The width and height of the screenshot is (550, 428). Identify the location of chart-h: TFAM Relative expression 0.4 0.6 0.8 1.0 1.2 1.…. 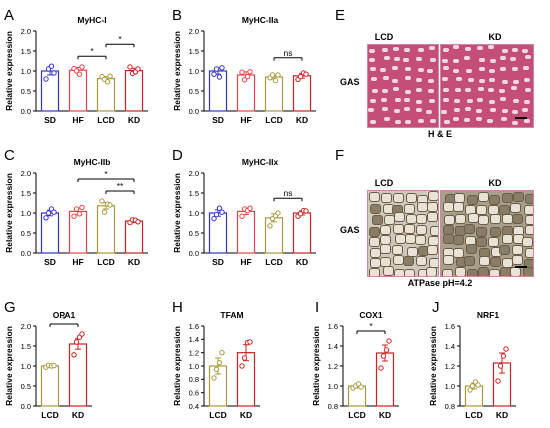
(216, 365).